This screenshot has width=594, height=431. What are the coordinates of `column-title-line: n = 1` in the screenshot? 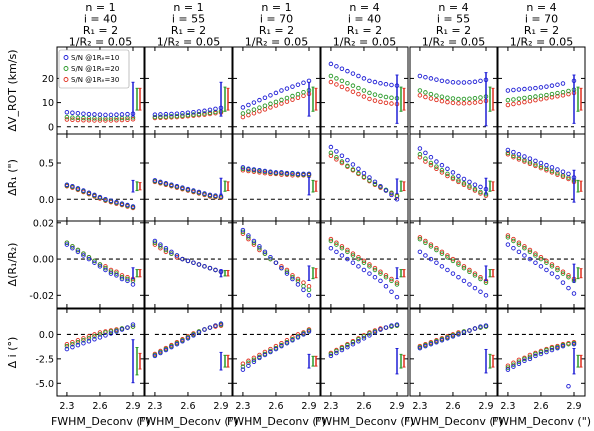 It's located at (100, 7).